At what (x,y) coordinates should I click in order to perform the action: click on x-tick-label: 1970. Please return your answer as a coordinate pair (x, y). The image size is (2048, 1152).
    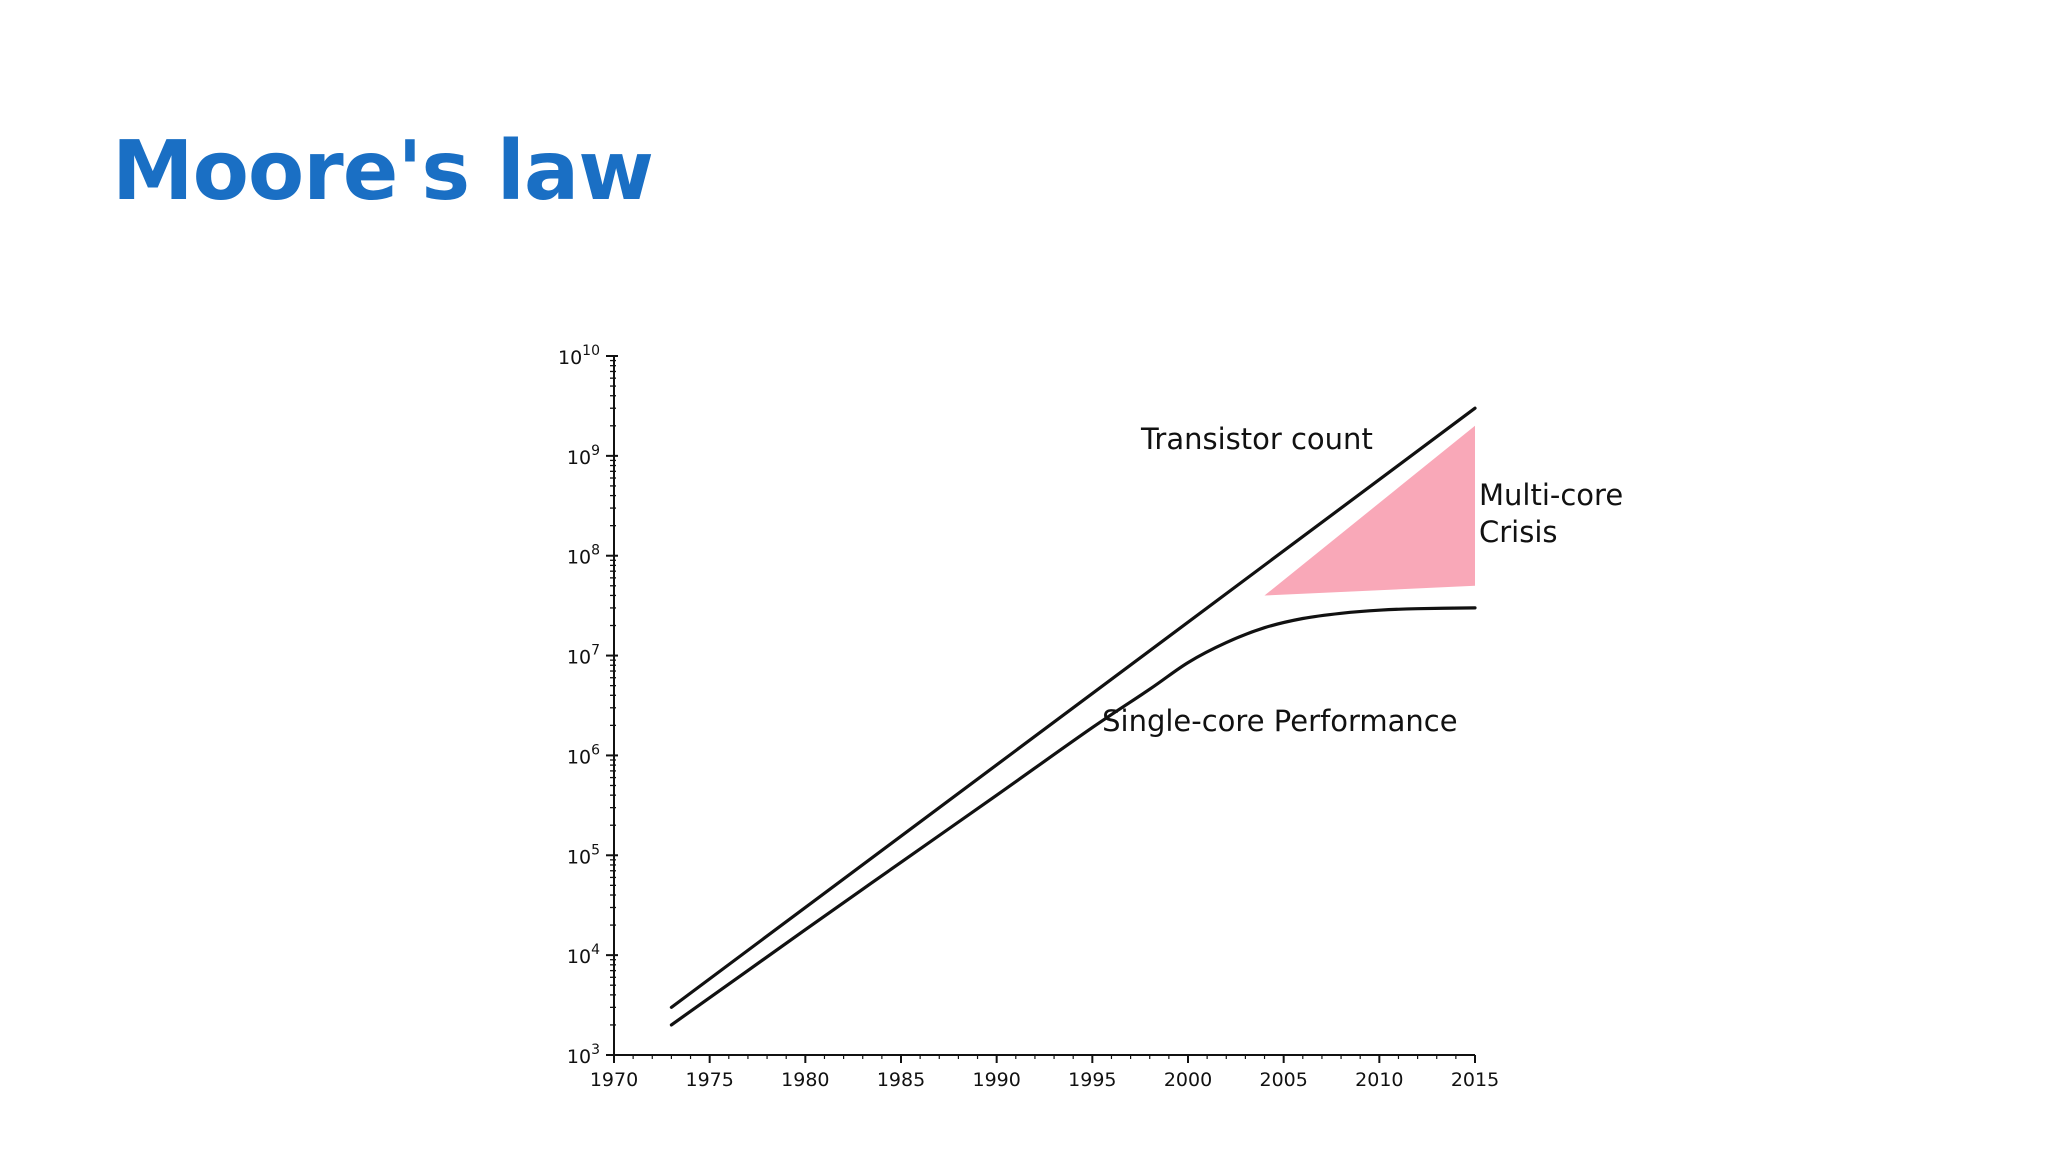
    Looking at the image, I should click on (614, 1080).